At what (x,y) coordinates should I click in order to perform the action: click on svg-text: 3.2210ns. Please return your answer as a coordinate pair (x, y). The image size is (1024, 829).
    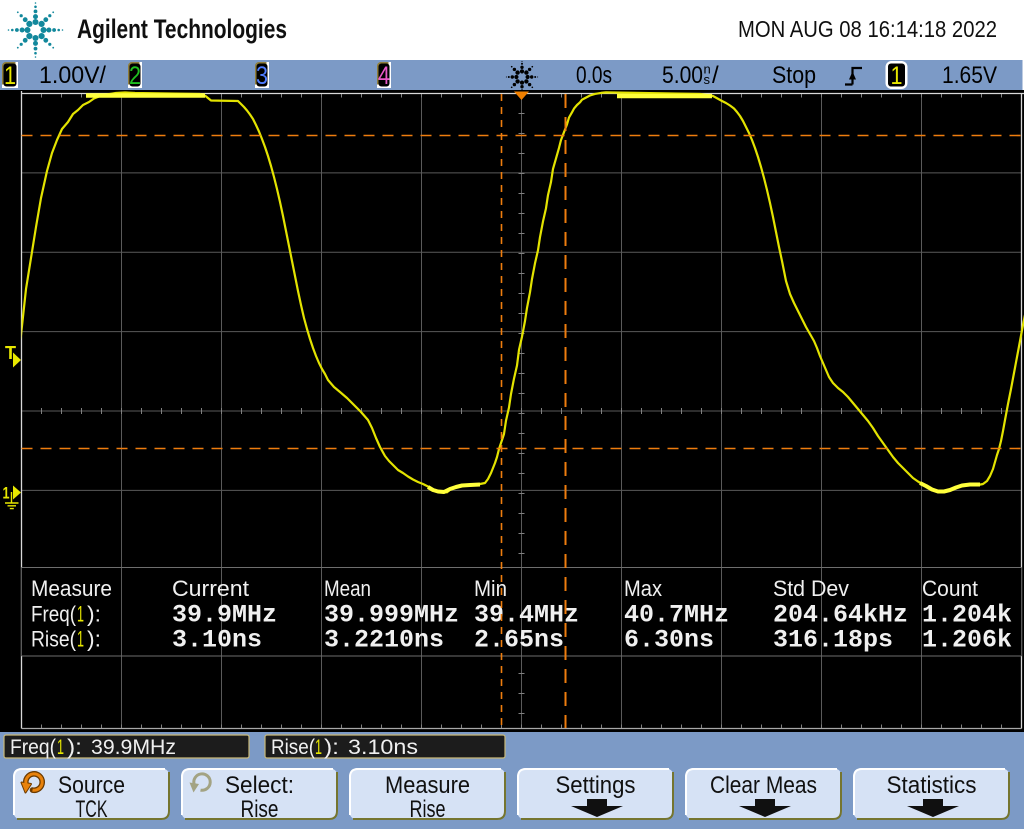
    Looking at the image, I should click on (384, 640).